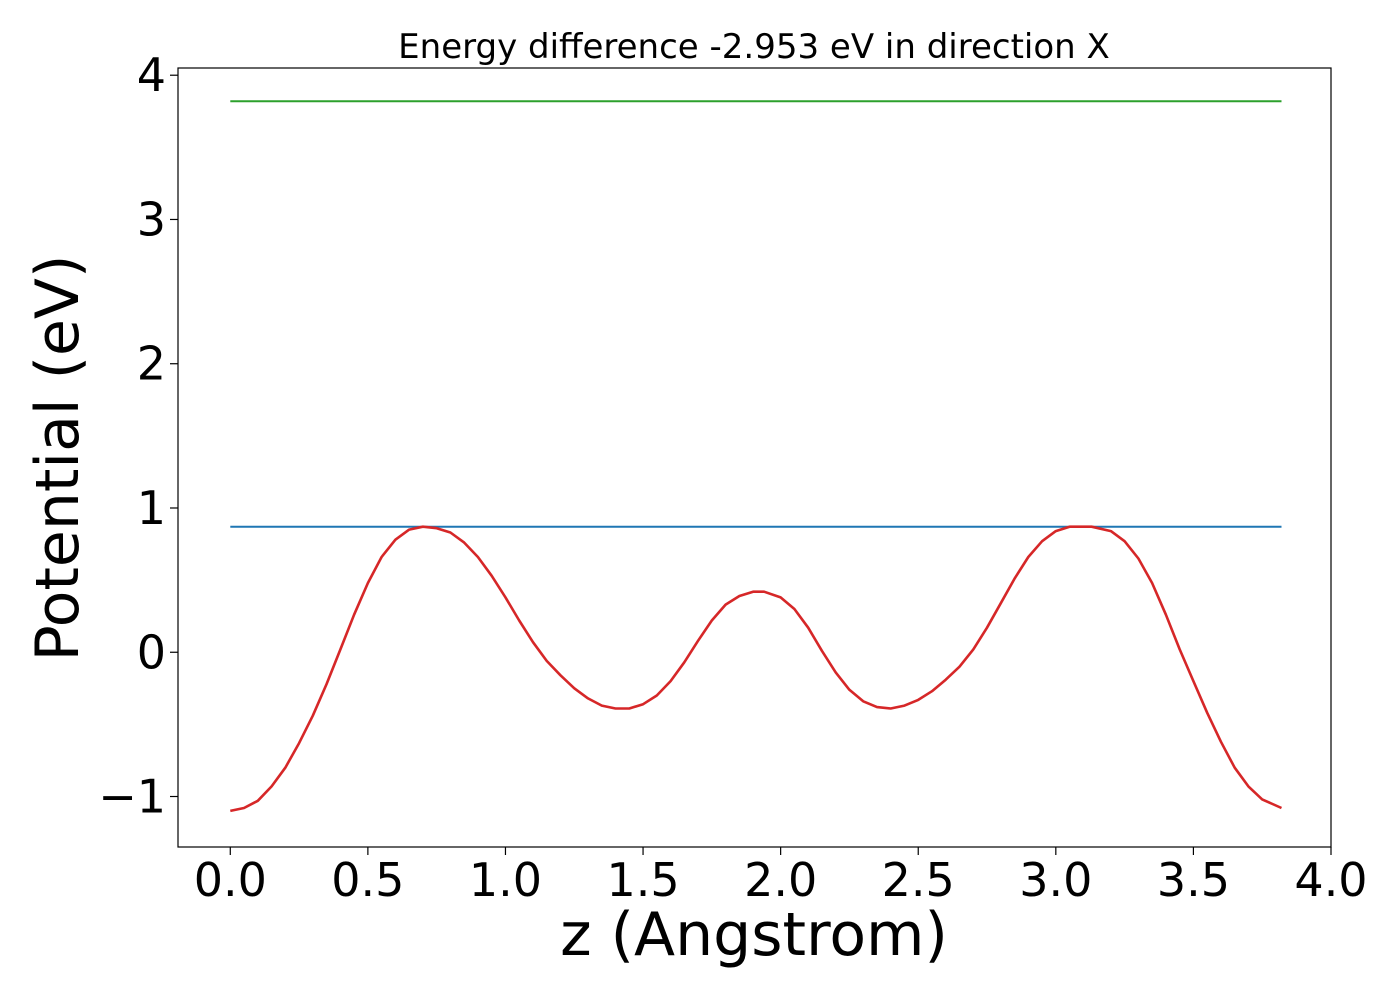 The height and width of the screenshot is (1000, 1400). I want to click on x-tick-label: 1.0, so click(505, 880).